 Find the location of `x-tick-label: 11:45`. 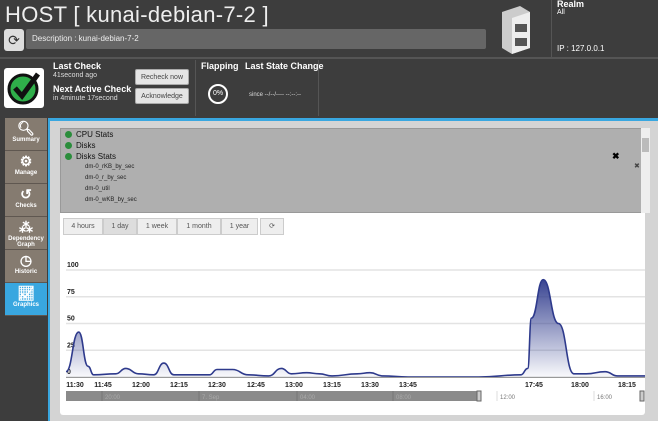

x-tick-label: 11:45 is located at coordinates (103, 385).